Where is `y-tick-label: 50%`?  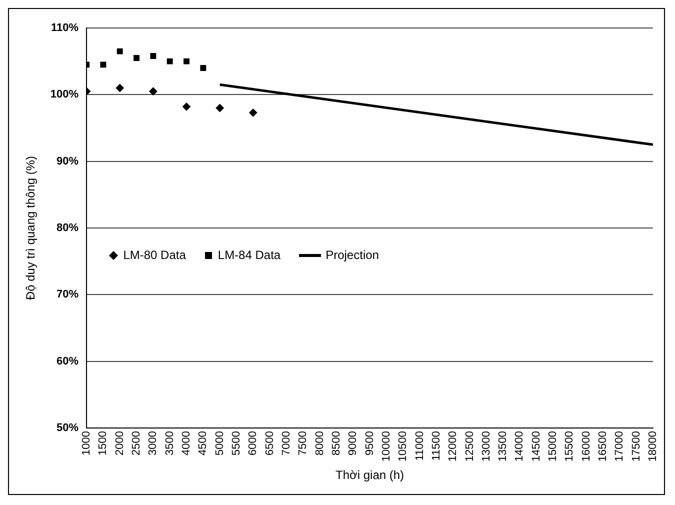
y-tick-label: 50% is located at coordinates (67, 428).